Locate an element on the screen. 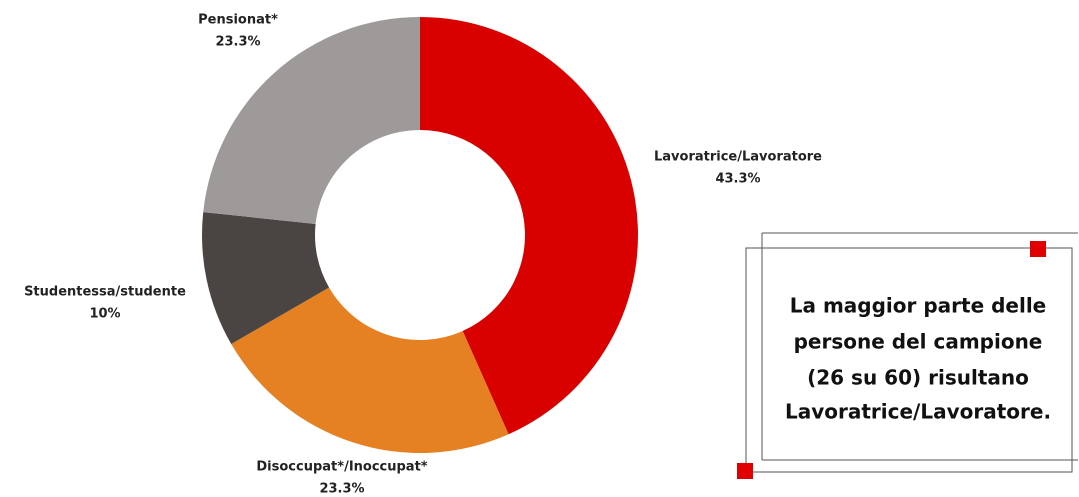 The image size is (1079, 497). annotation-line: Lavoratrice/Lavoratore. is located at coordinates (918, 412).